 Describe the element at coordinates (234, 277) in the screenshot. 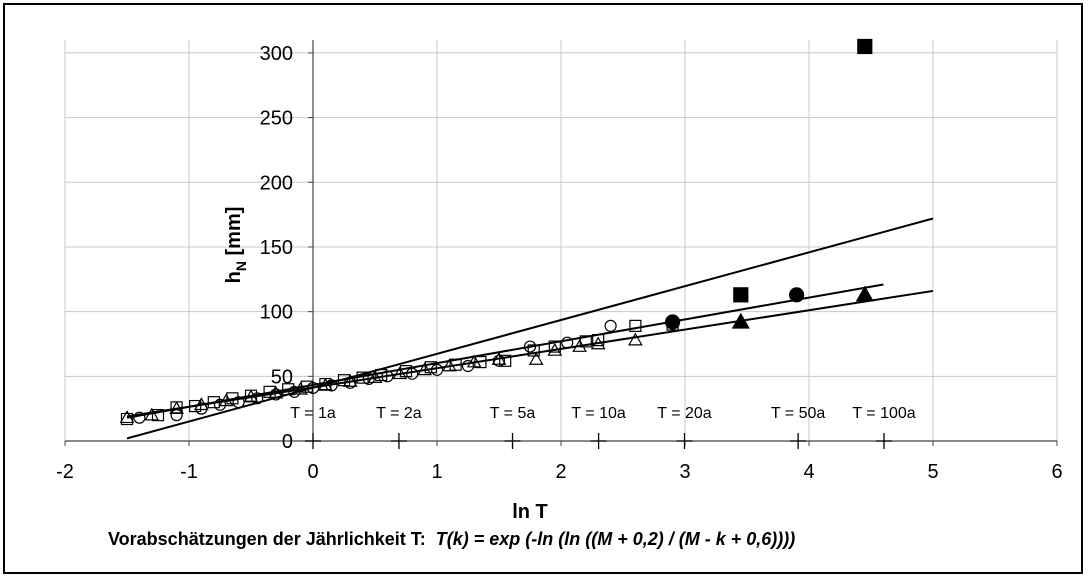

I see `y-axis-label-main: h` at that location.